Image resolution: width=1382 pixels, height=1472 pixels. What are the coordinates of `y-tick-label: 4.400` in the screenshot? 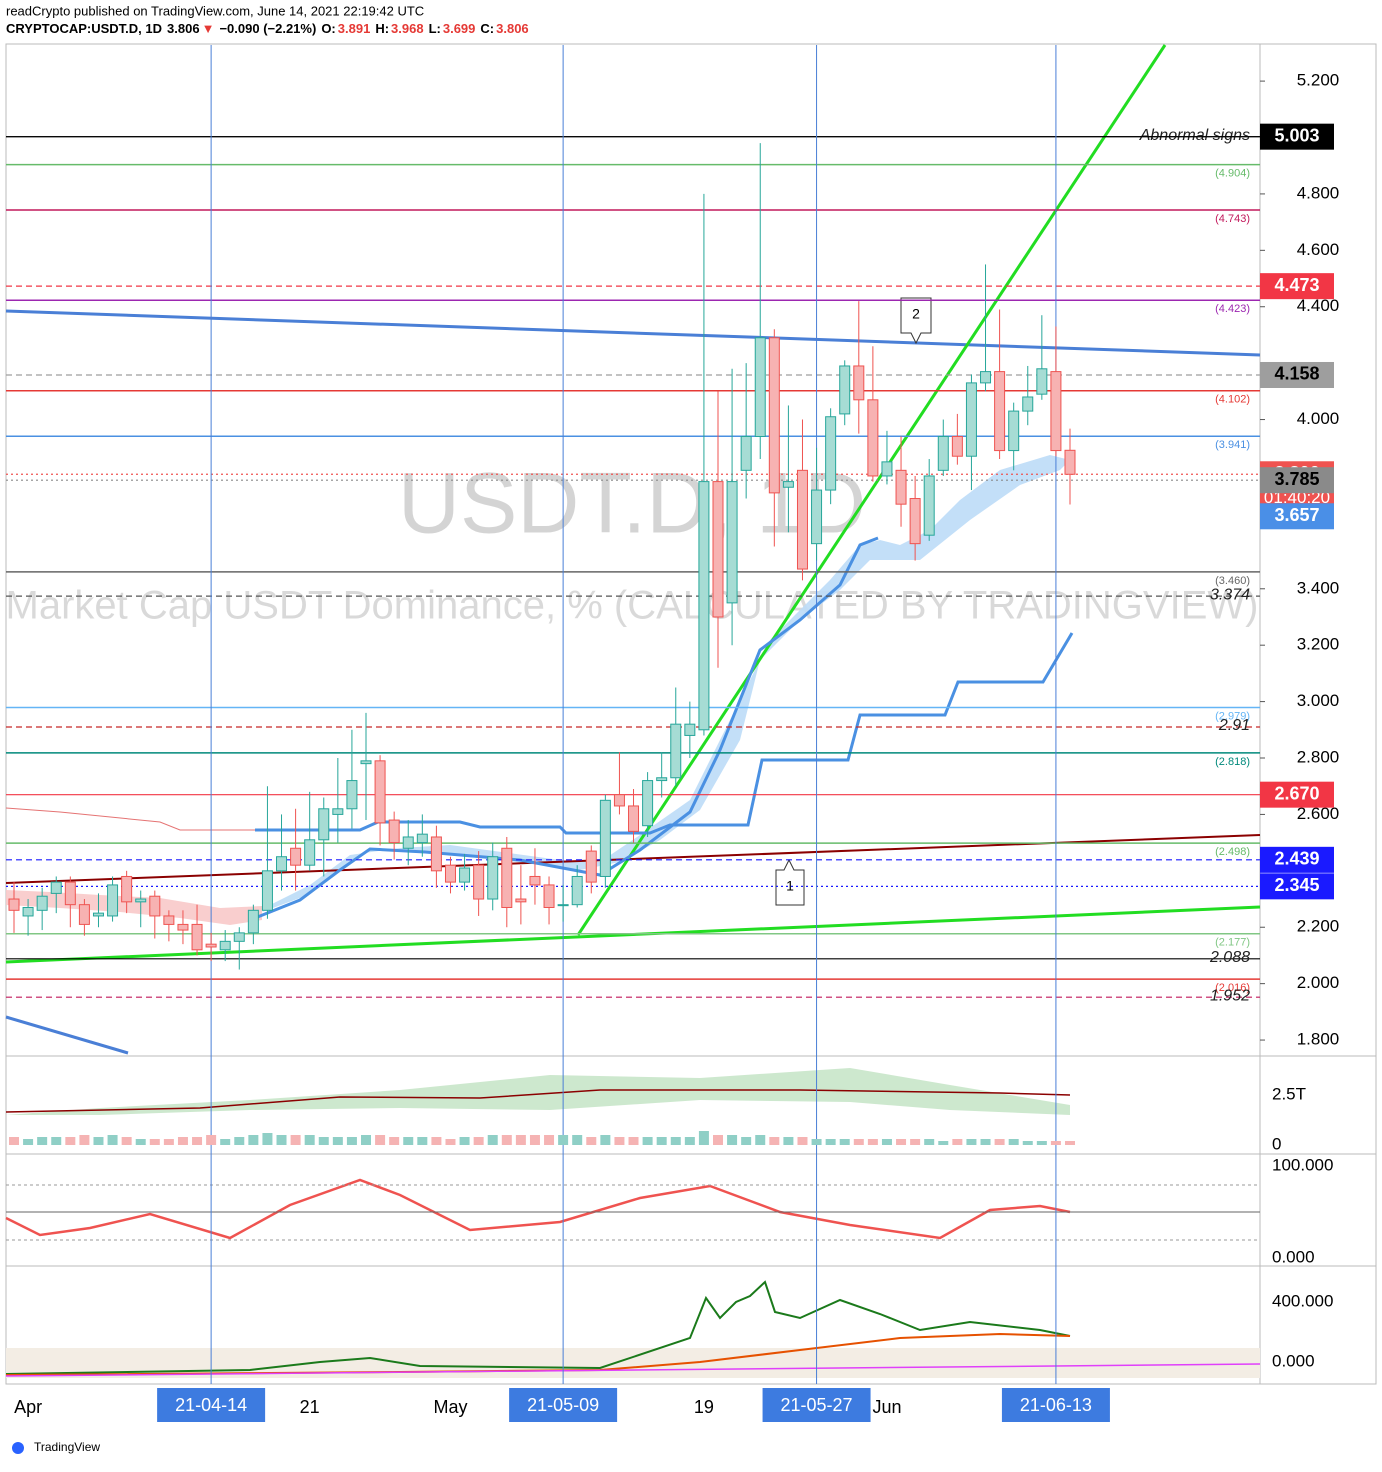 It's located at (1318, 305).